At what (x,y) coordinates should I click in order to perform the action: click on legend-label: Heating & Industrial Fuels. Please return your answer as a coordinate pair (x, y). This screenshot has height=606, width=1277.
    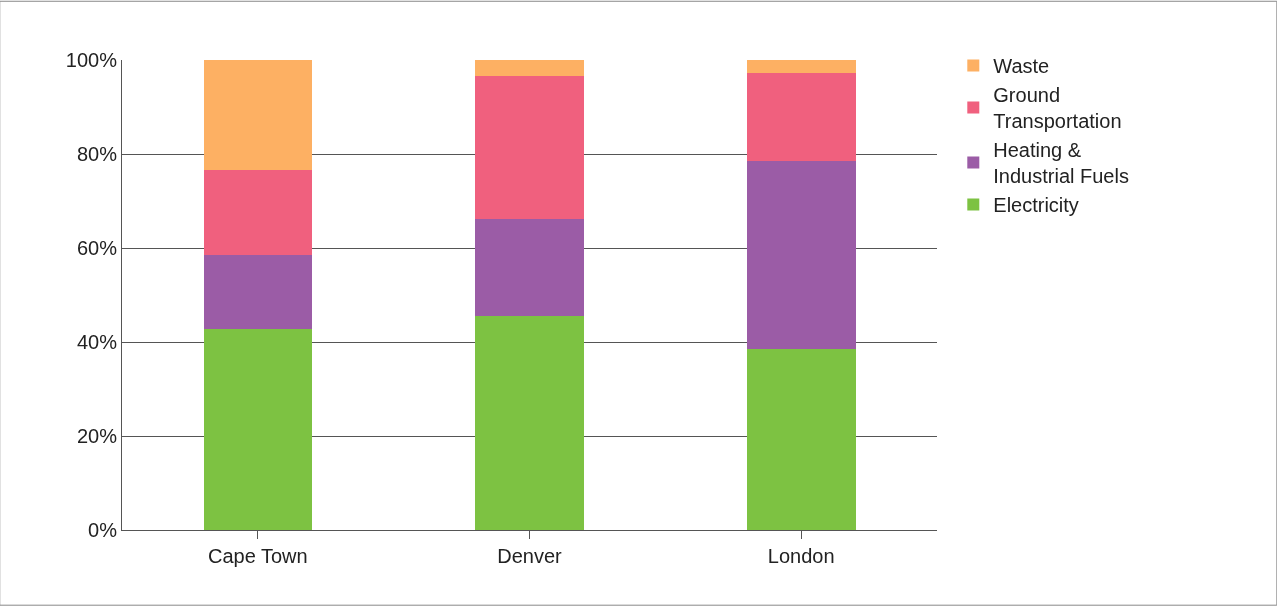
    Looking at the image, I should click on (1061, 163).